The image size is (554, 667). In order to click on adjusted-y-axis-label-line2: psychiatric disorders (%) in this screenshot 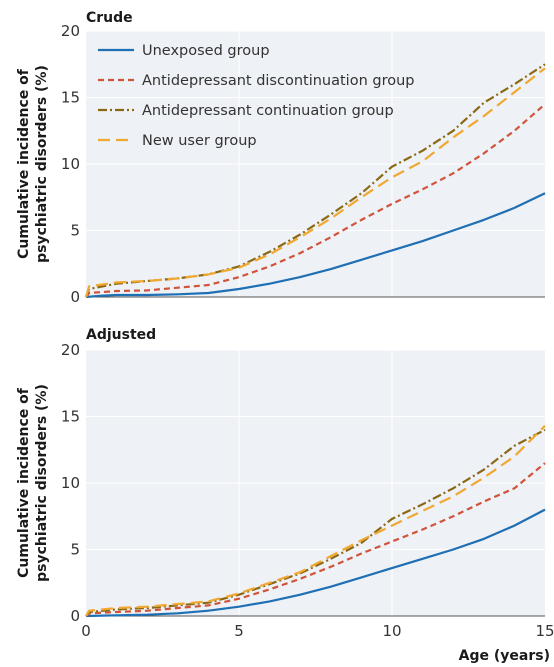, I will do `click(42, 483)`.